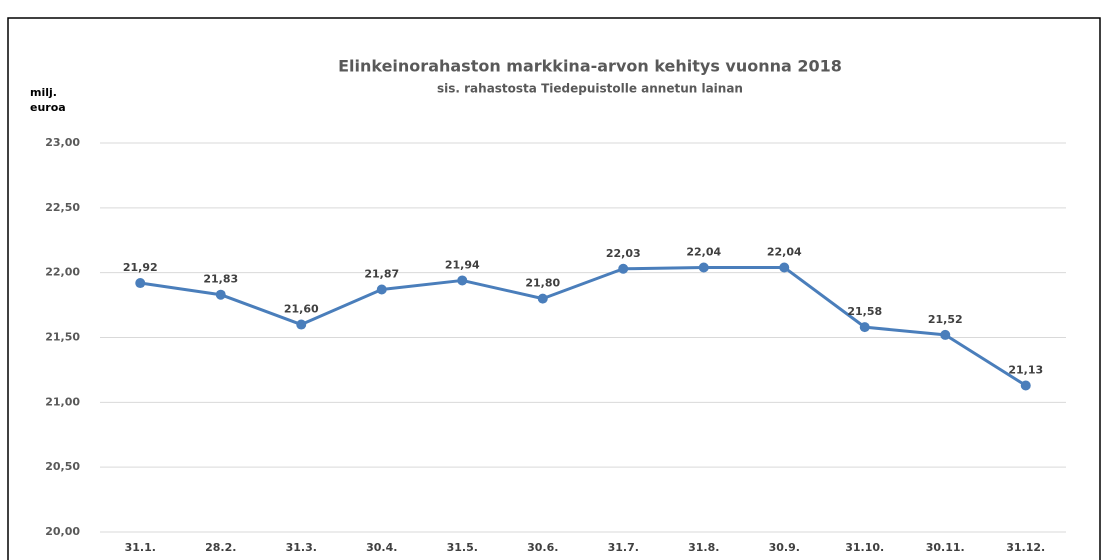 The image size is (1109, 560). Describe the element at coordinates (945, 319) in the screenshot. I see `data-label: 21,52` at that location.